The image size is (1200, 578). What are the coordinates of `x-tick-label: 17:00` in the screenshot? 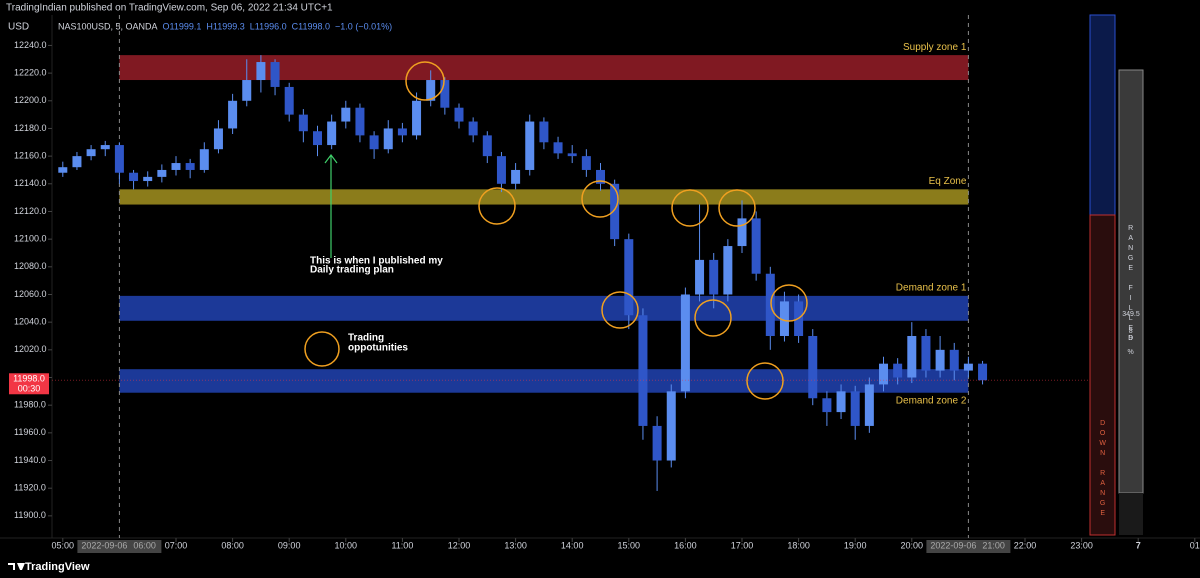 It's located at (742, 545).